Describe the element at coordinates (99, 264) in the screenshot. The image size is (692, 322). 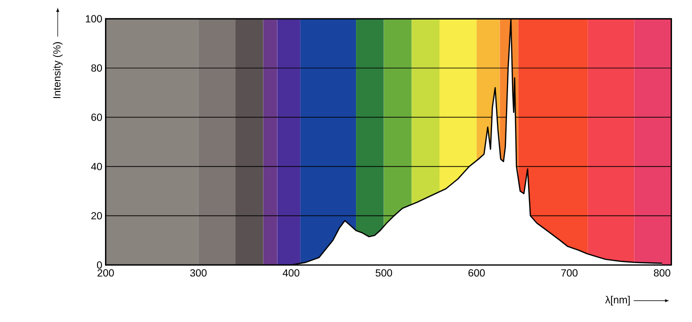
I see `y-tick-label: 0` at that location.